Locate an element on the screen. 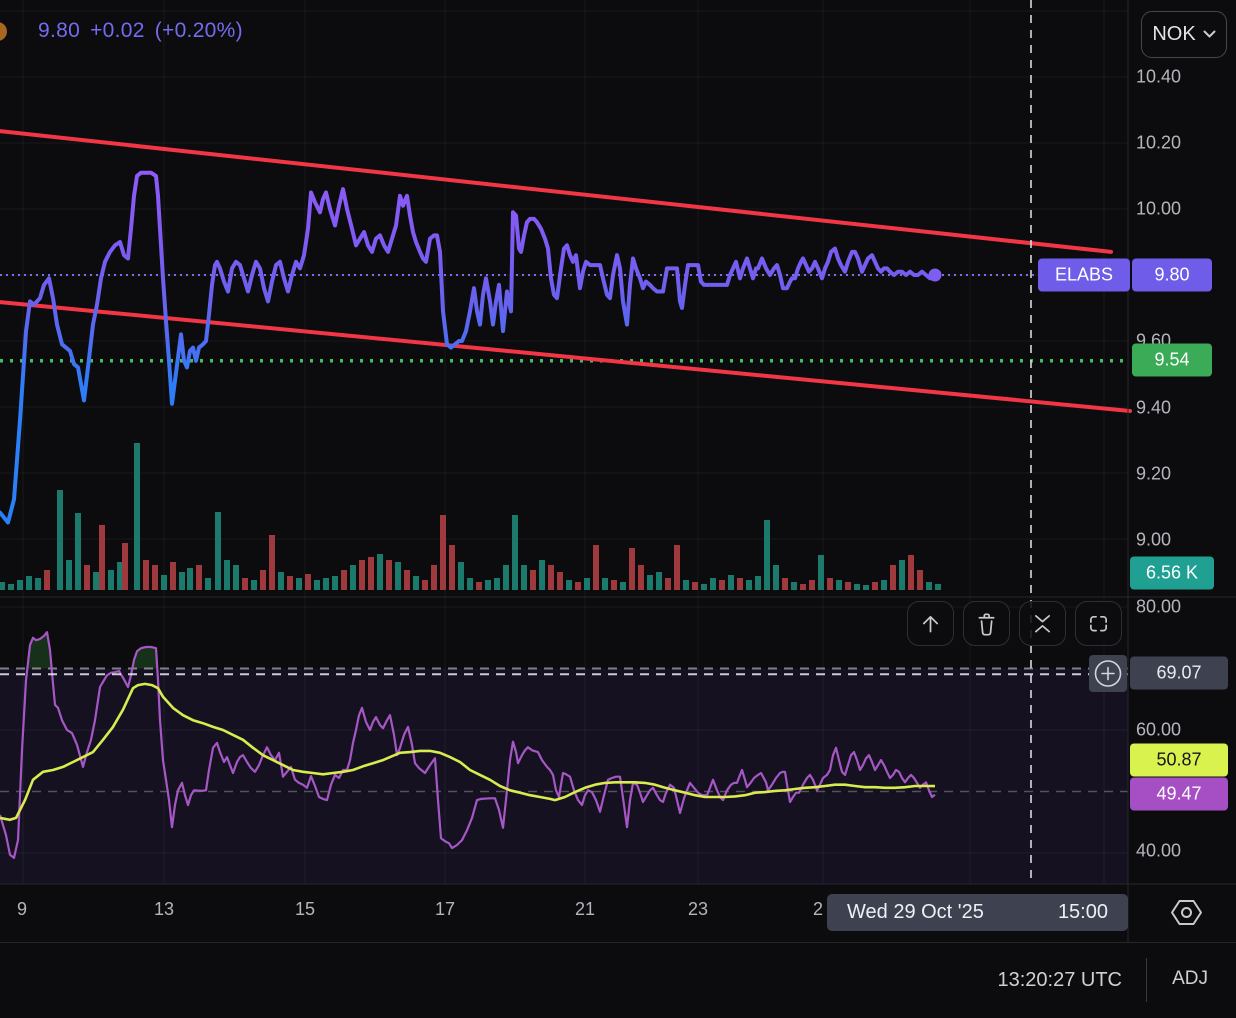 Image resolution: width=1236 pixels, height=1018 pixels. collapse-pane-icon is located at coordinates (1042, 623).